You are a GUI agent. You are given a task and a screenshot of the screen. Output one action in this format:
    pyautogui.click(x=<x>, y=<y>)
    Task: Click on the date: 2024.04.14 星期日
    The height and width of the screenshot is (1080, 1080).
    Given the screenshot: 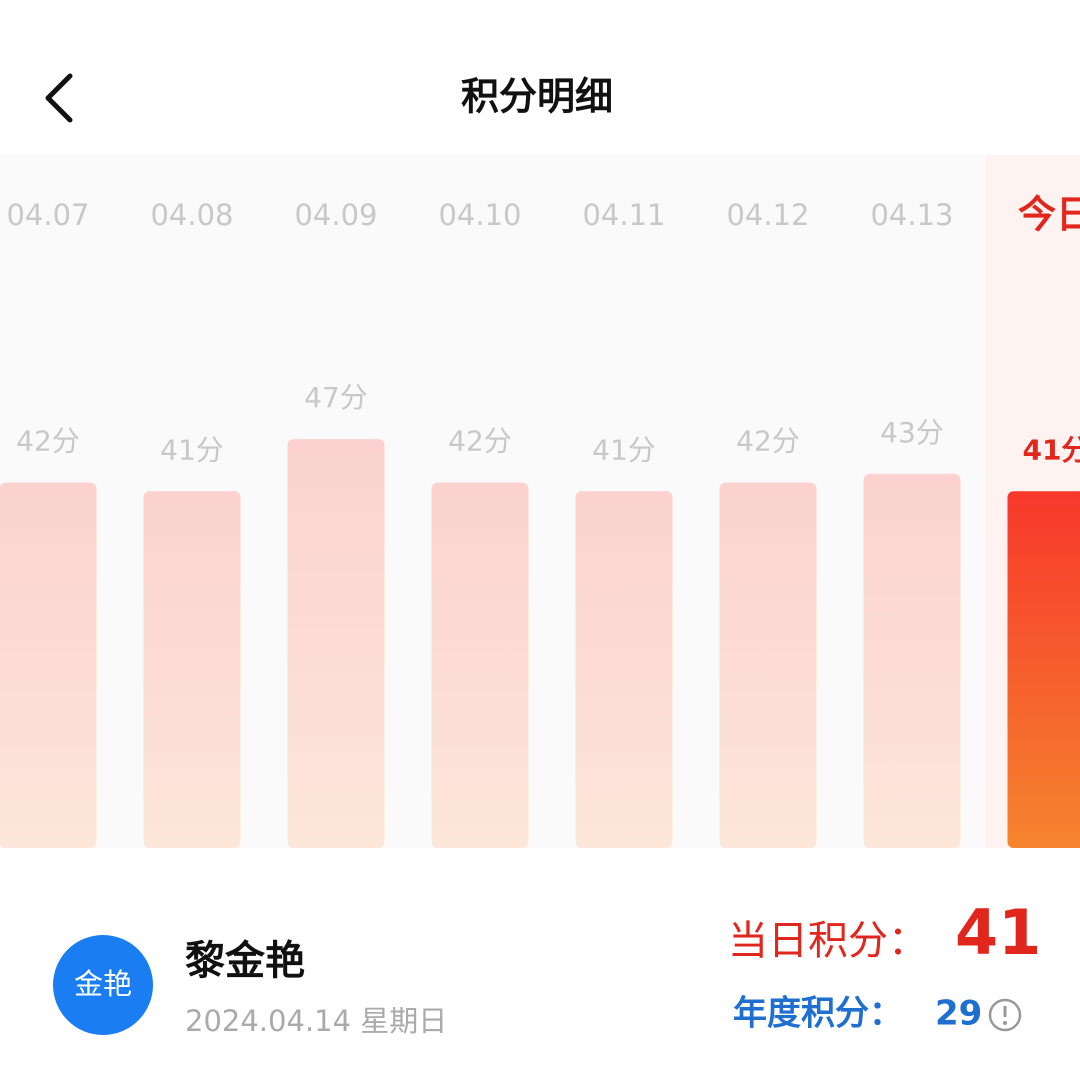 What is the action you would take?
    pyautogui.click(x=316, y=1021)
    